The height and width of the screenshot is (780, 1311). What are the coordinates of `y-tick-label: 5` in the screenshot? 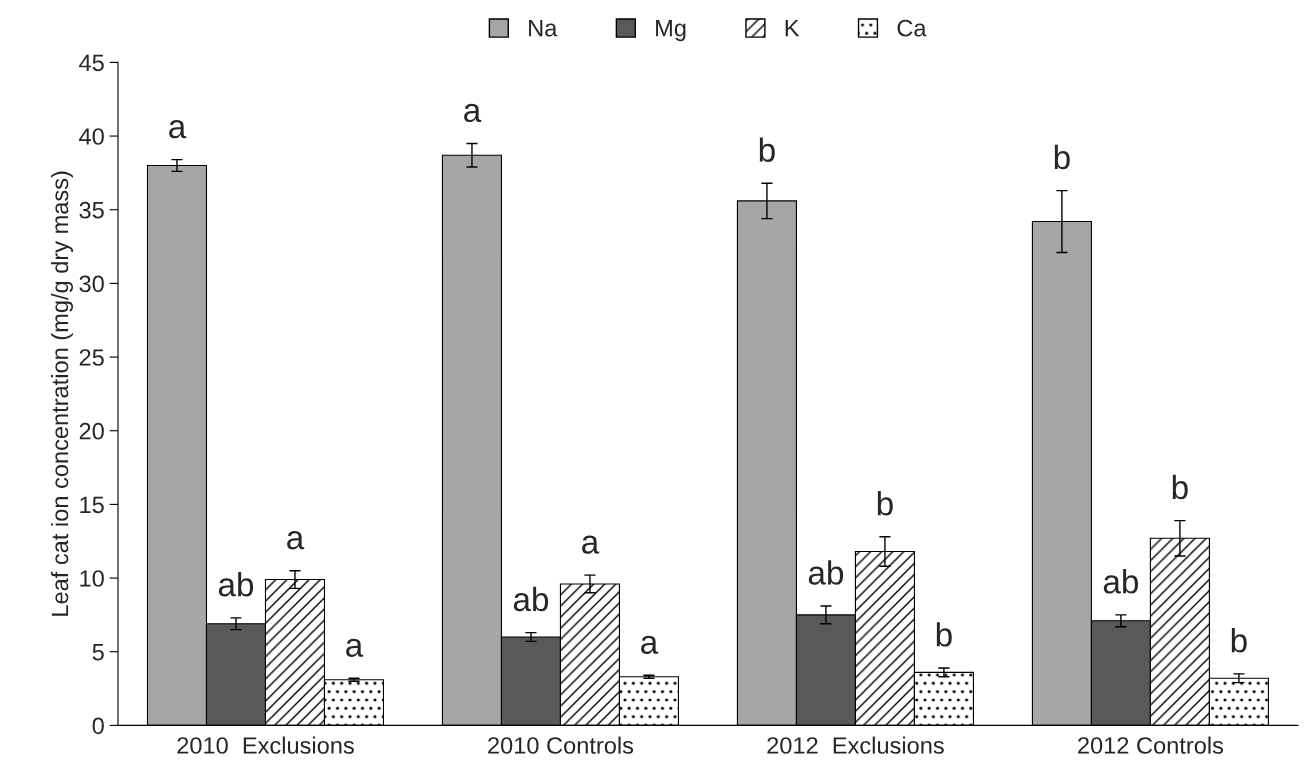 It's located at (98, 652).